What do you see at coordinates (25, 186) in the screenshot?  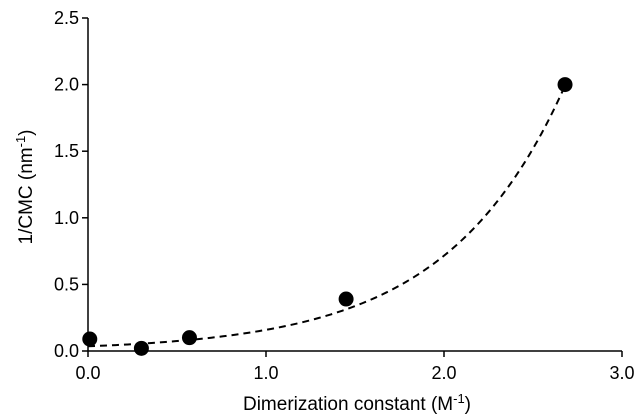 I see `y-axis-label: 1/CMC (nm-1)` at bounding box center [25, 186].